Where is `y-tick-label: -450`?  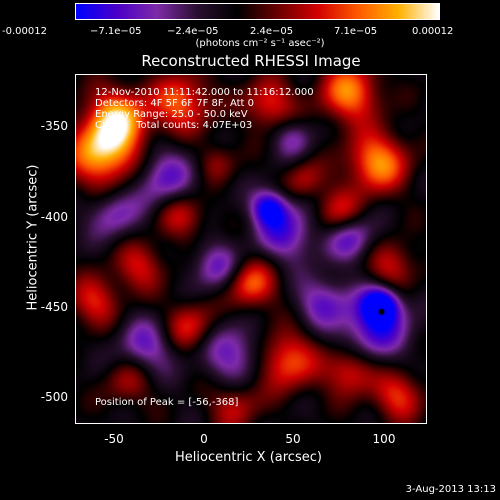
y-tick-label: -450 is located at coordinates (54, 307).